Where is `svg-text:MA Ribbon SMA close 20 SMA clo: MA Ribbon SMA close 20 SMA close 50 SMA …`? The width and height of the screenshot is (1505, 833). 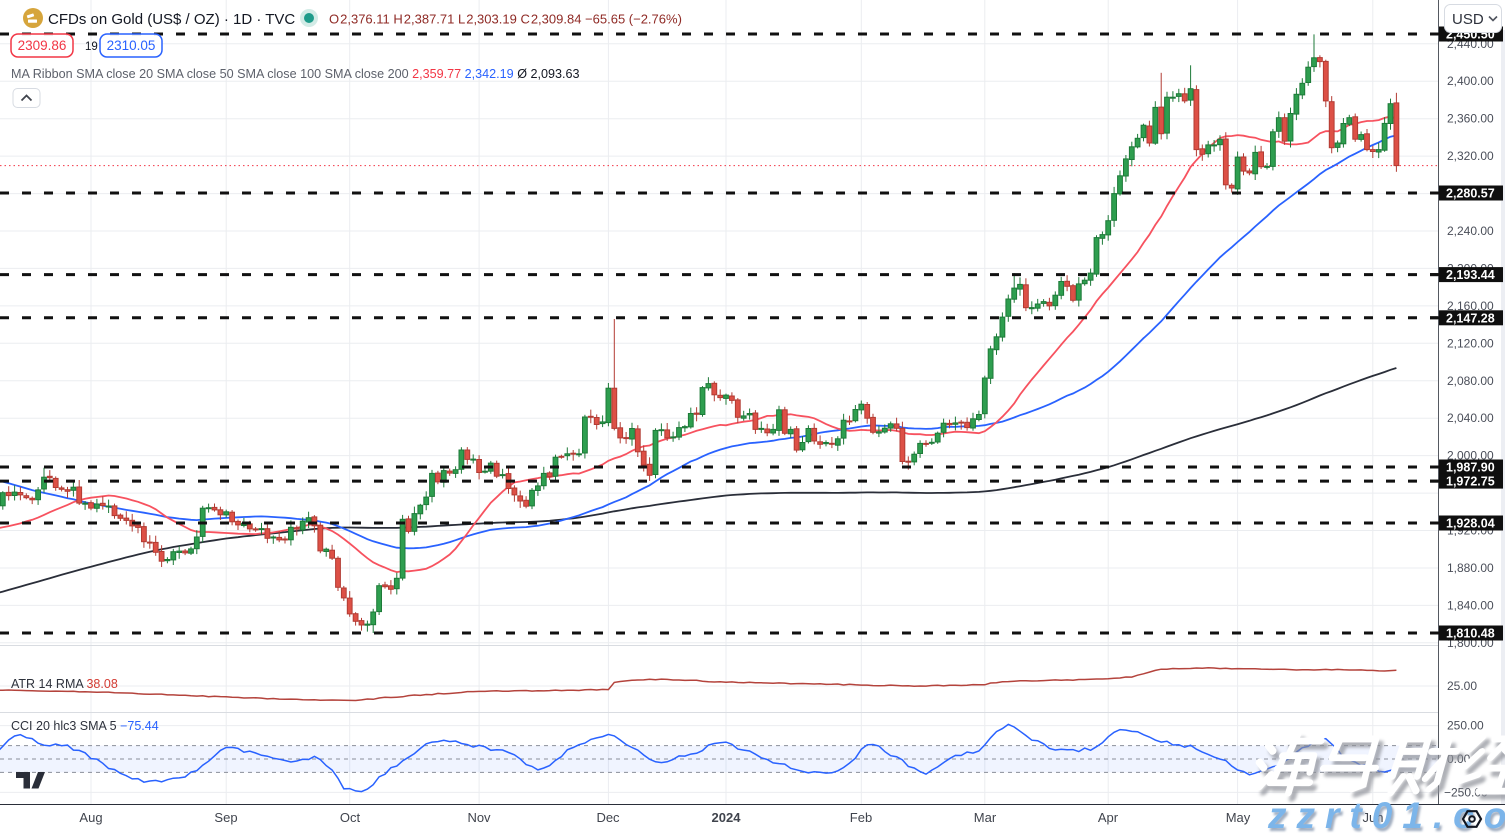
svg-text:MA Ribbon SMA close 20 SMA clo: MA Ribbon SMA close 20 SMA close 50 SMA … is located at coordinates (295, 74).